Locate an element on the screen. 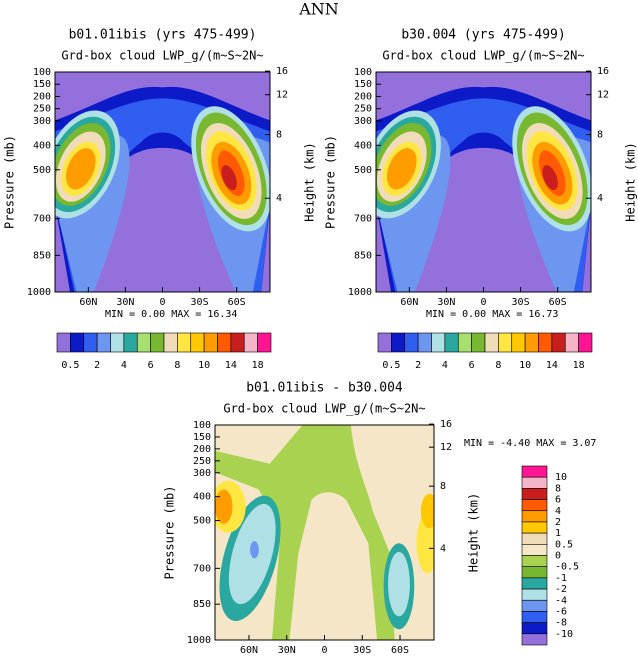 This screenshot has width=638, height=670. y2-tick-label: 8 is located at coordinates (279, 135).